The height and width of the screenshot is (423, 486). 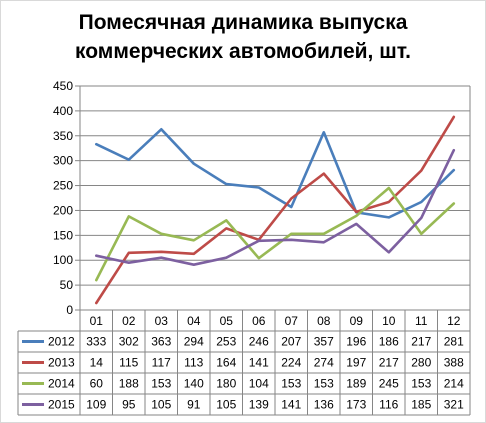 What do you see at coordinates (388, 405) in the screenshot?
I see `data-table-cell: 116` at bounding box center [388, 405].